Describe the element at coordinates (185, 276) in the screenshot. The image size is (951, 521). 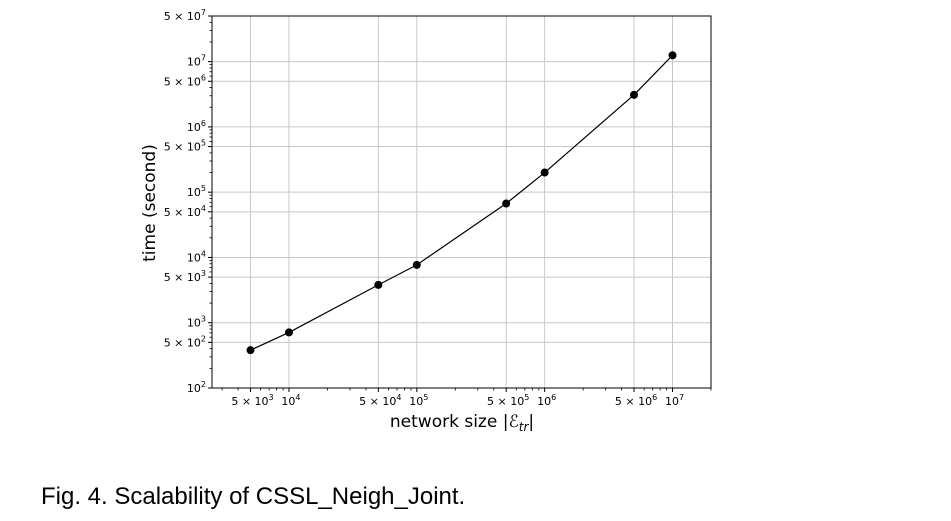
I see `y-tick-label: 5 × 103` at that location.